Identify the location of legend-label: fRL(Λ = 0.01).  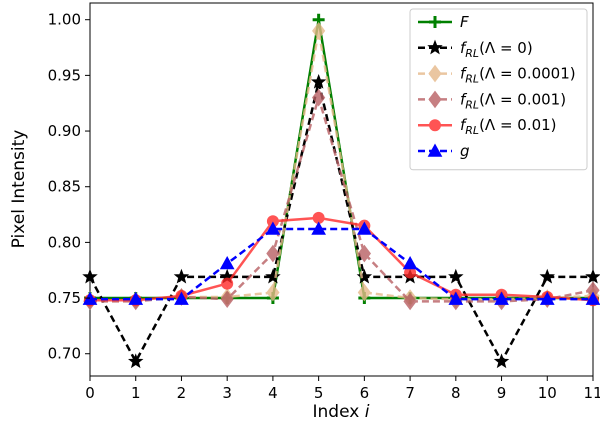
(508, 126).